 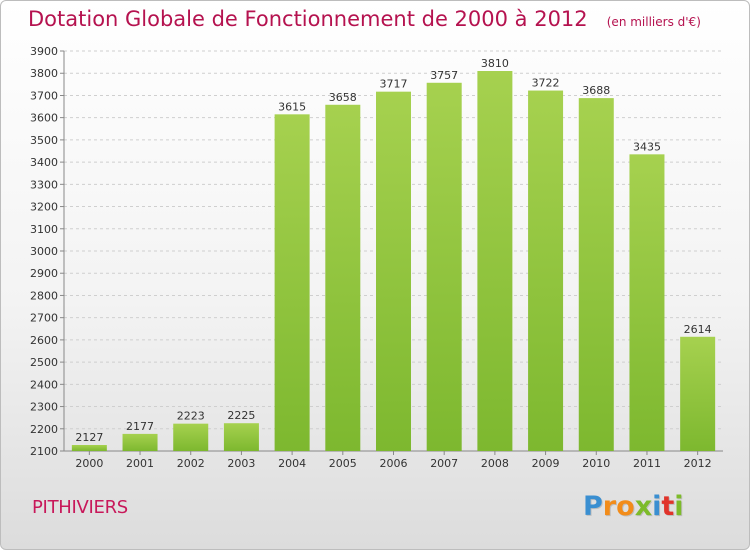 What do you see at coordinates (191, 416) in the screenshot?
I see `value-label: 2223` at bounding box center [191, 416].